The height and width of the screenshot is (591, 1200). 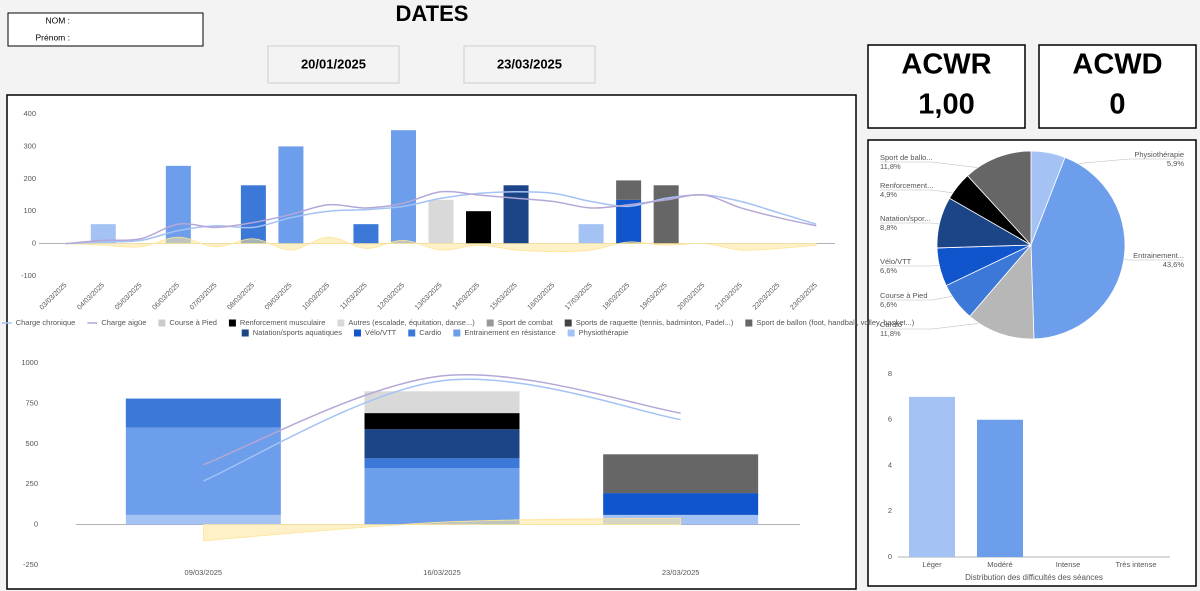 I want to click on x-tick-label: 09/03/2025, so click(x=204, y=572).